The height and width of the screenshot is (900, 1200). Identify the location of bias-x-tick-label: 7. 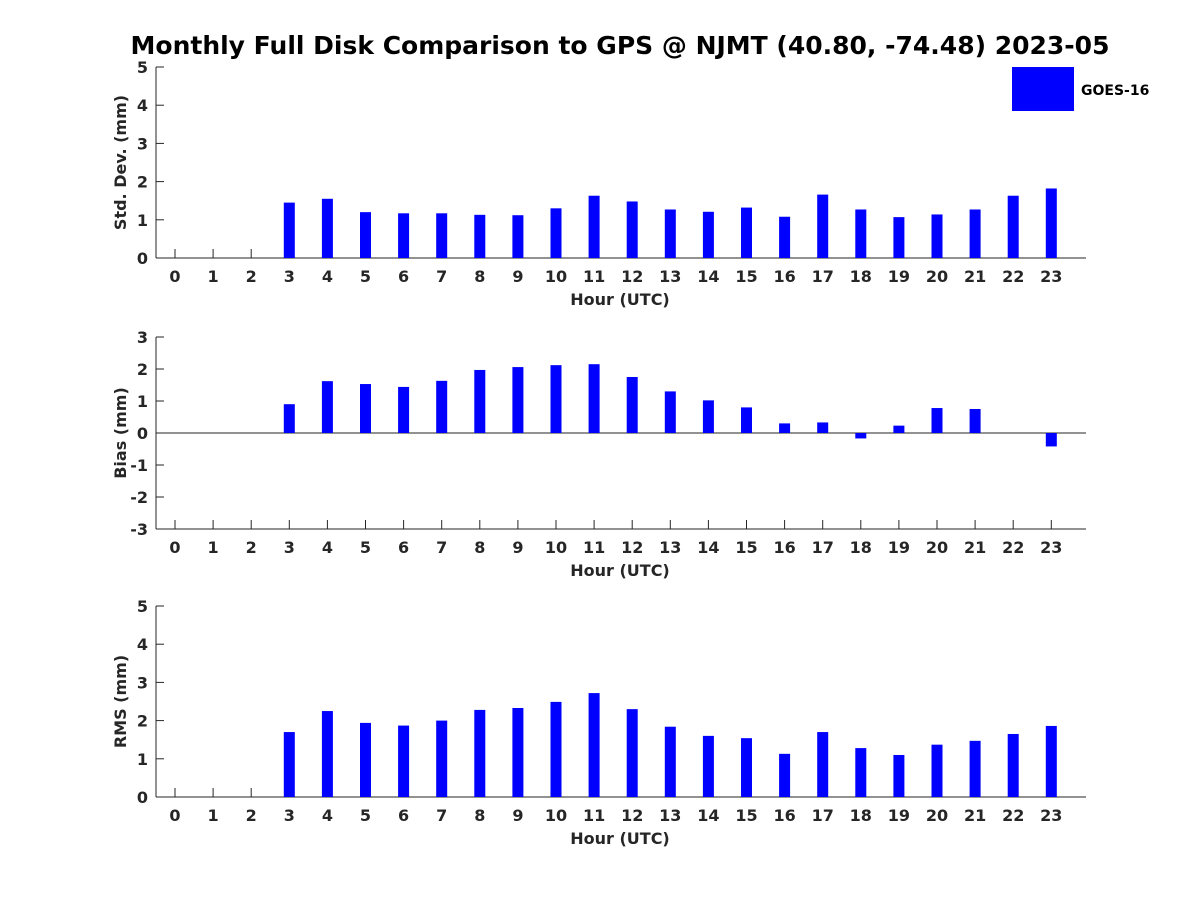
(441, 547).